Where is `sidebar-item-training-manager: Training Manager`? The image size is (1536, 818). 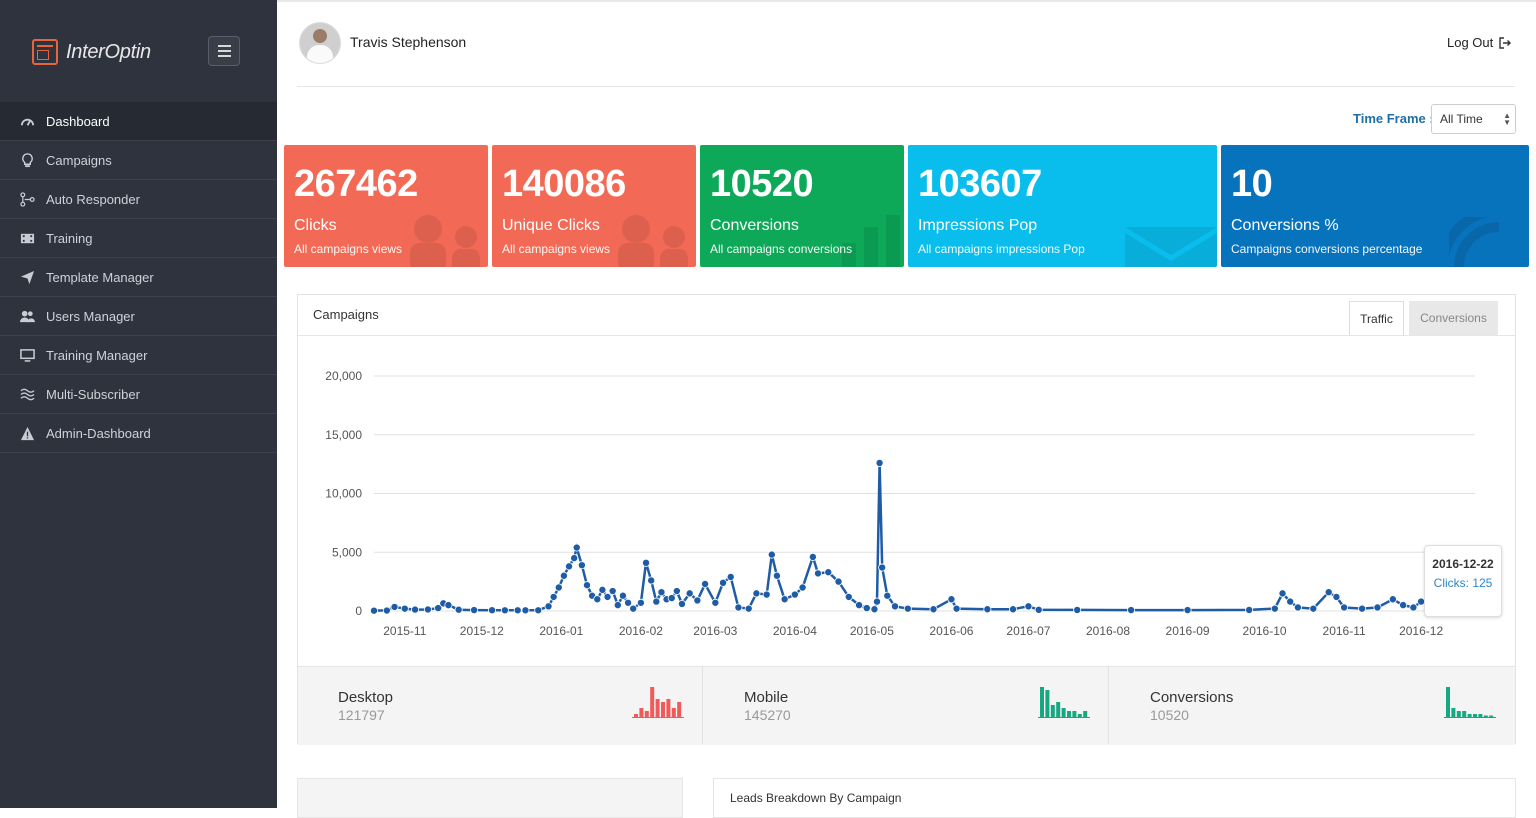
sidebar-item-training-manager: Training Manager is located at coordinates (138, 355).